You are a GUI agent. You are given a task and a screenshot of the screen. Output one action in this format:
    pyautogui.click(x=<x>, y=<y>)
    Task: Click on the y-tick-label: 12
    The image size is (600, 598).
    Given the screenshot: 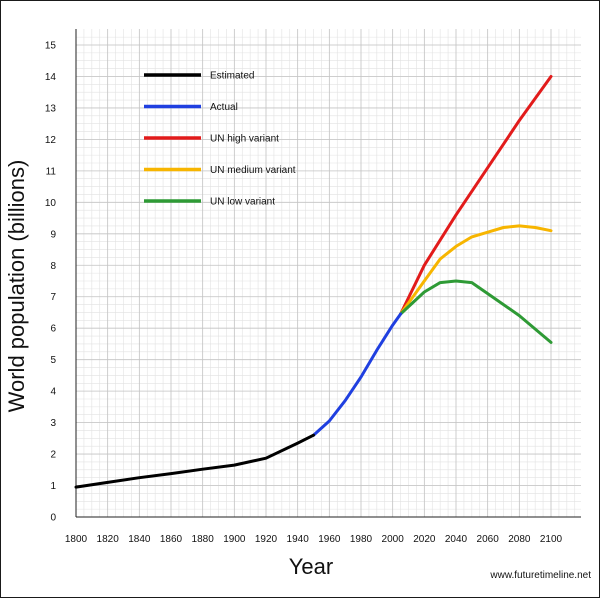 What is the action you would take?
    pyautogui.click(x=51, y=140)
    